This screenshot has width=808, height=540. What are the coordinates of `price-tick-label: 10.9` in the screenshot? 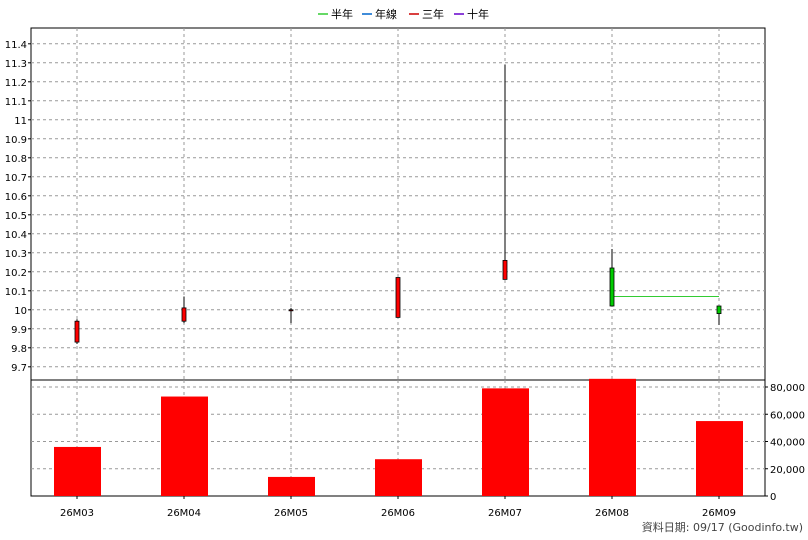 It's located at (16, 140).